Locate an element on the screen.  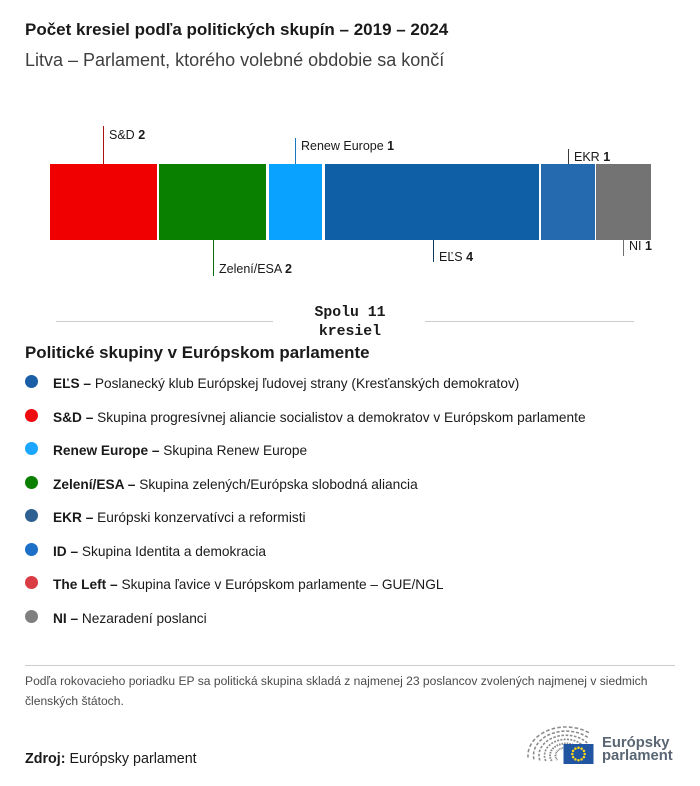
svg-text: Európsky is located at coordinates (636, 743).